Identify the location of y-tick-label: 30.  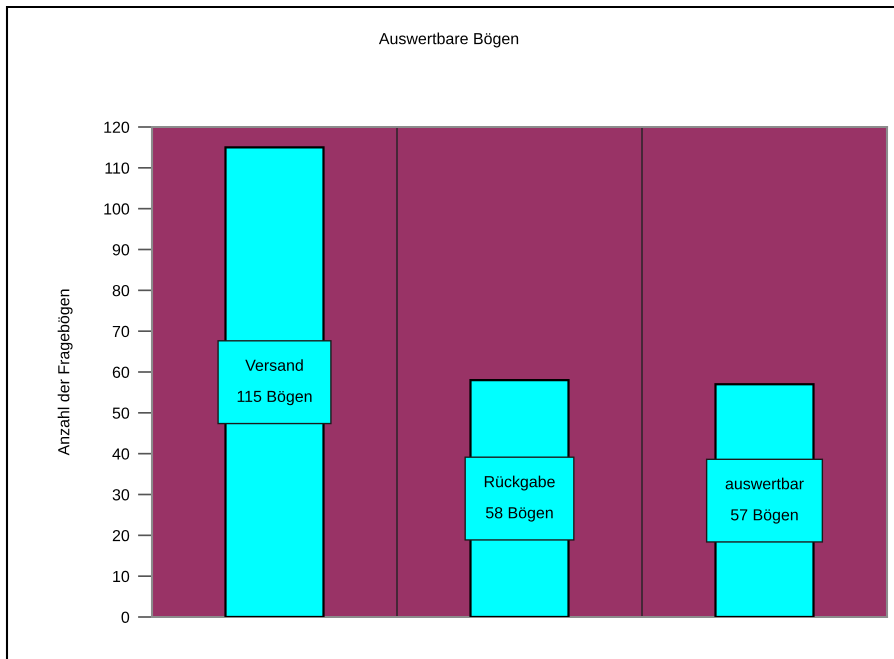
(121, 494).